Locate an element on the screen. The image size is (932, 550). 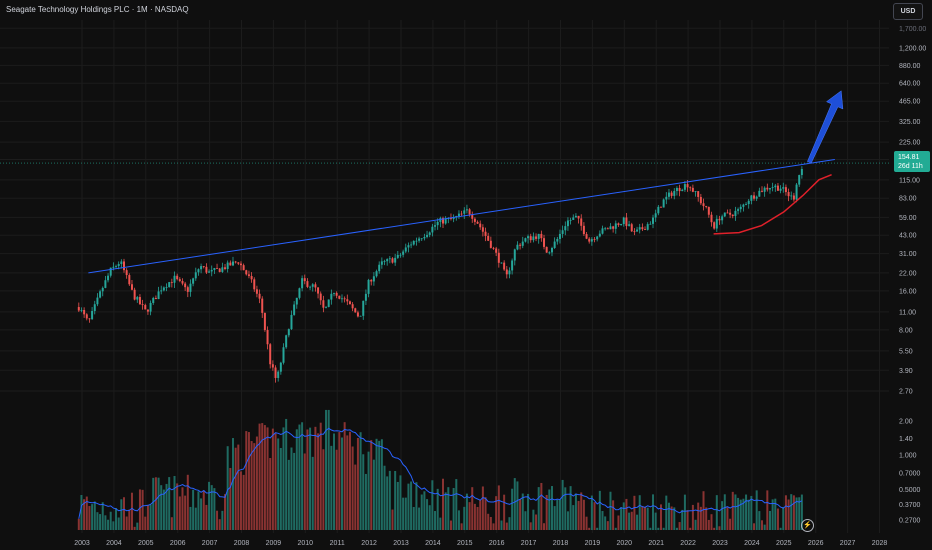
time-tick-label: 2010 is located at coordinates (306, 543).